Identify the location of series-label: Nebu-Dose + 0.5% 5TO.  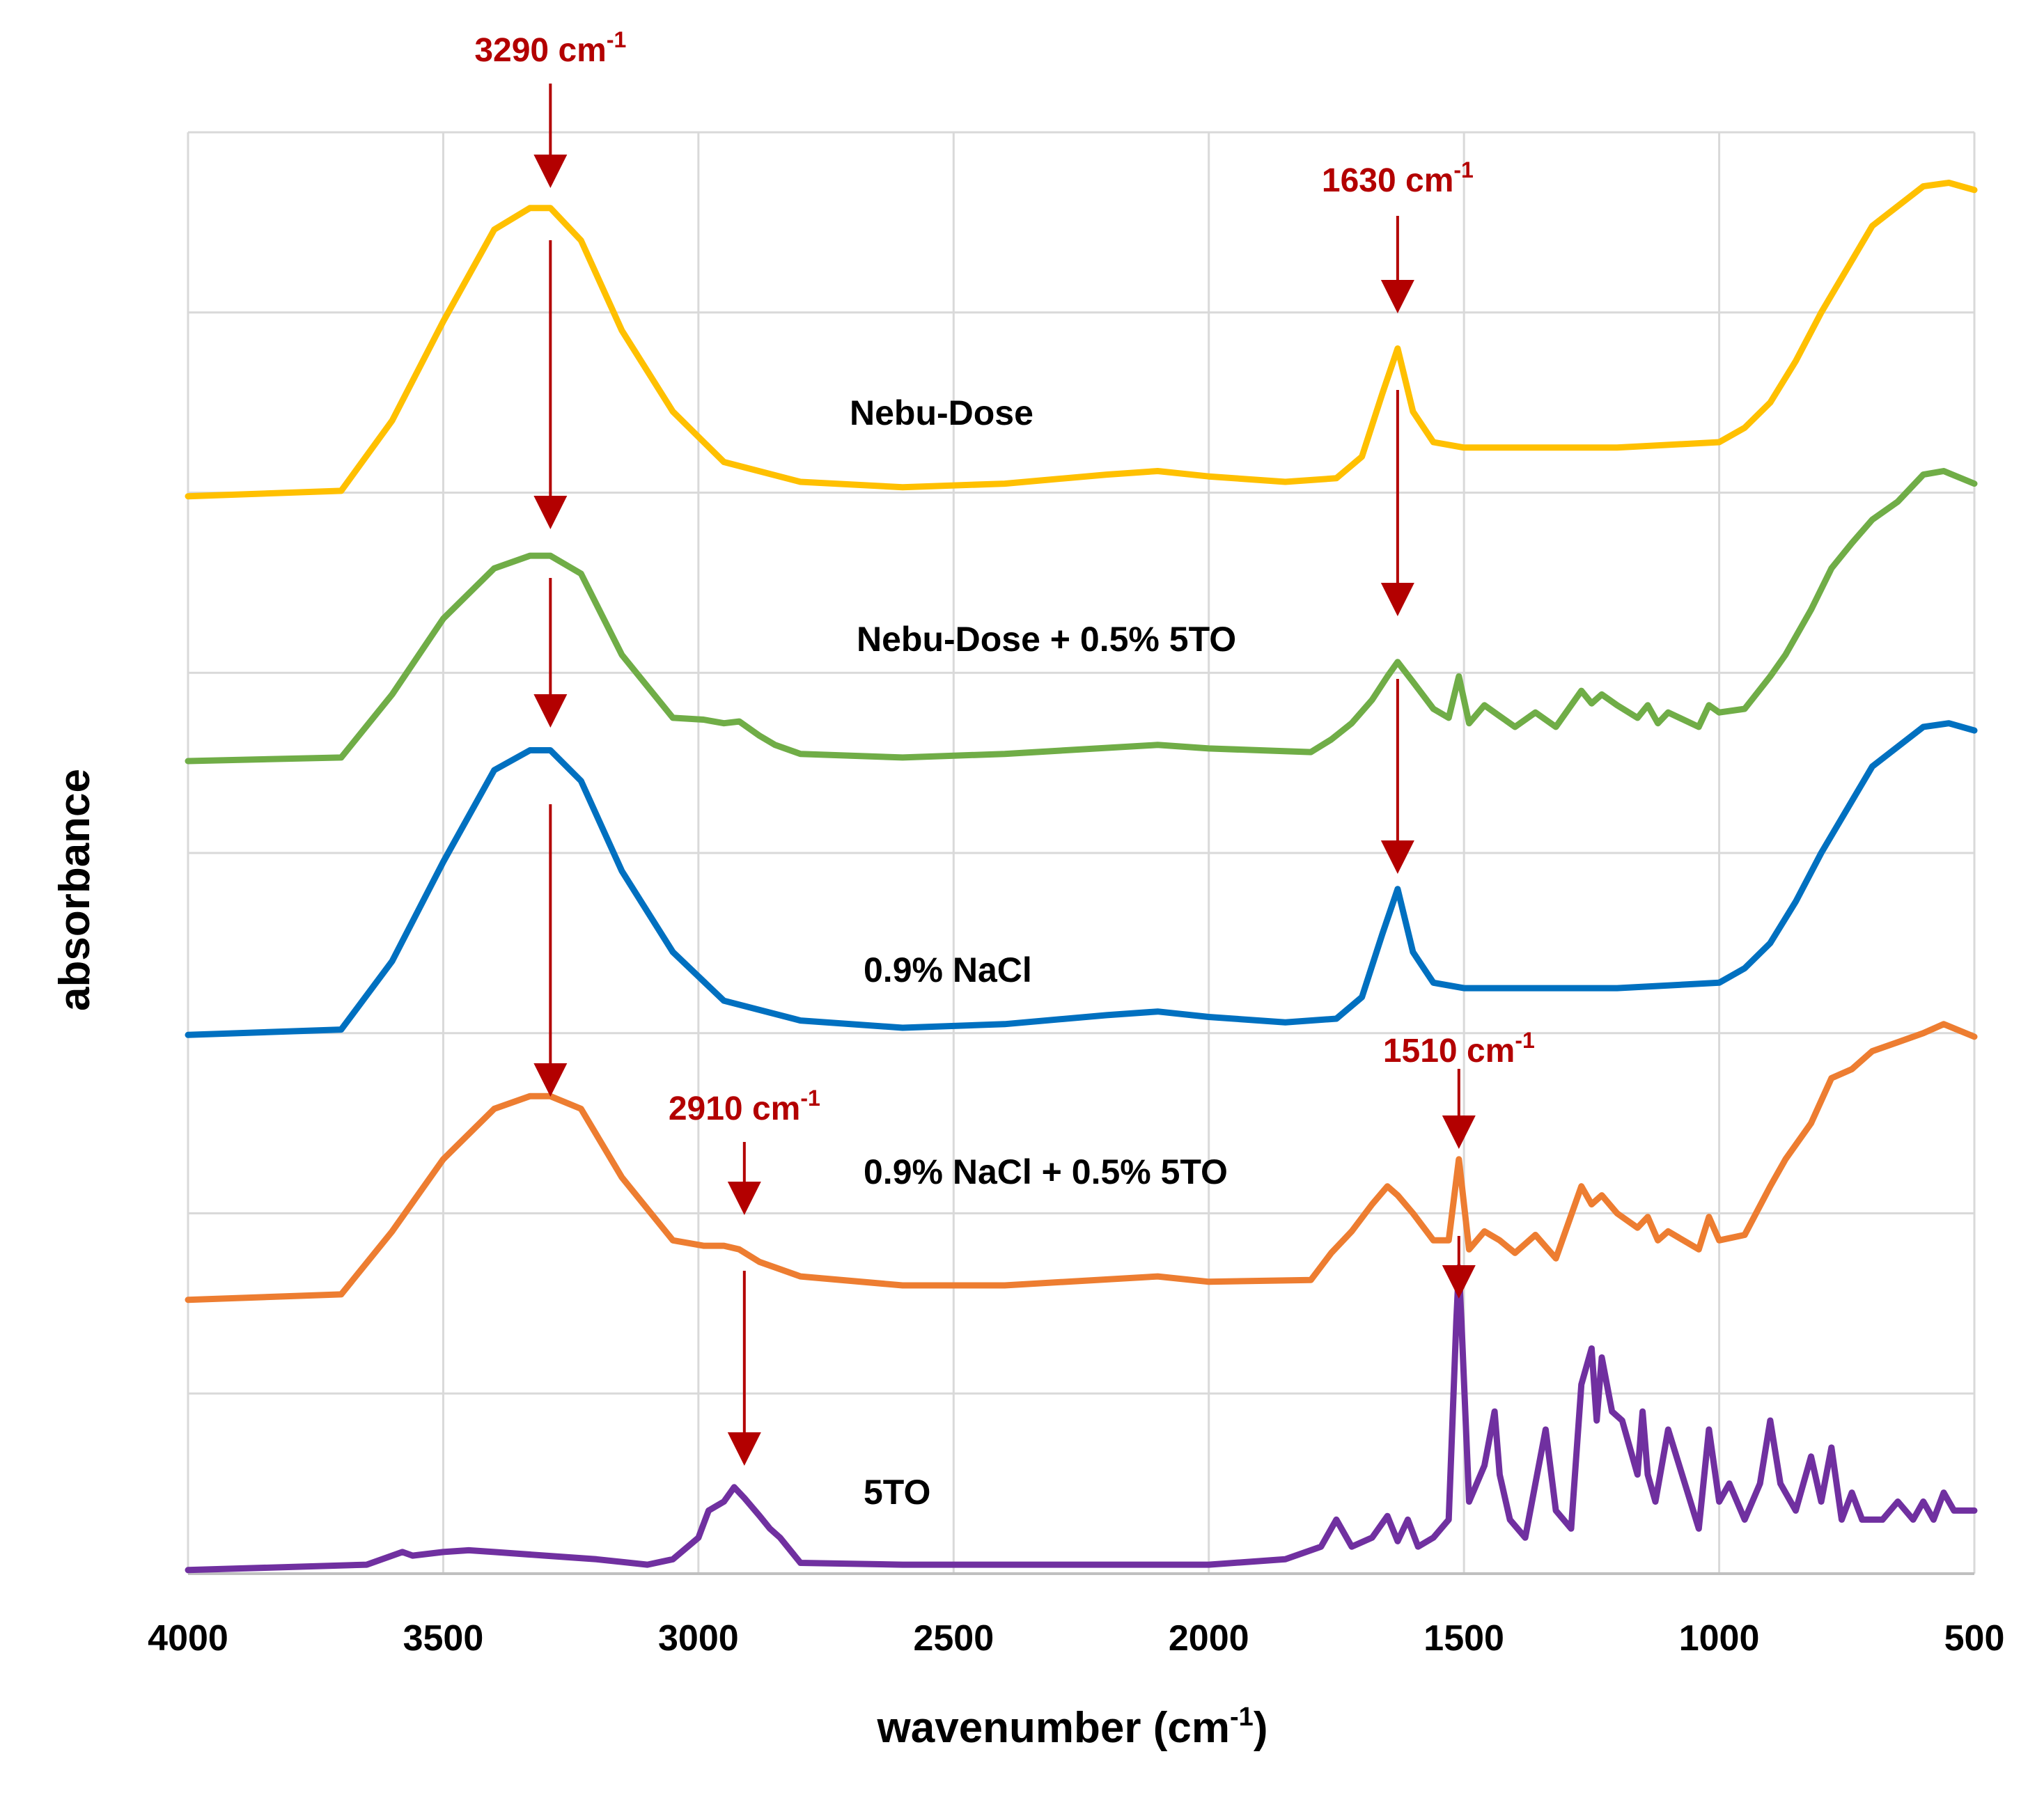
(1047, 639).